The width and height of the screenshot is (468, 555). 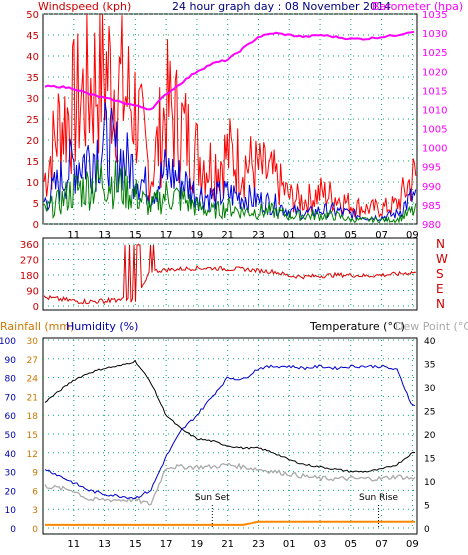 What do you see at coordinates (11, 492) in the screenshot?
I see `humidity-tick-label: 20` at bounding box center [11, 492].